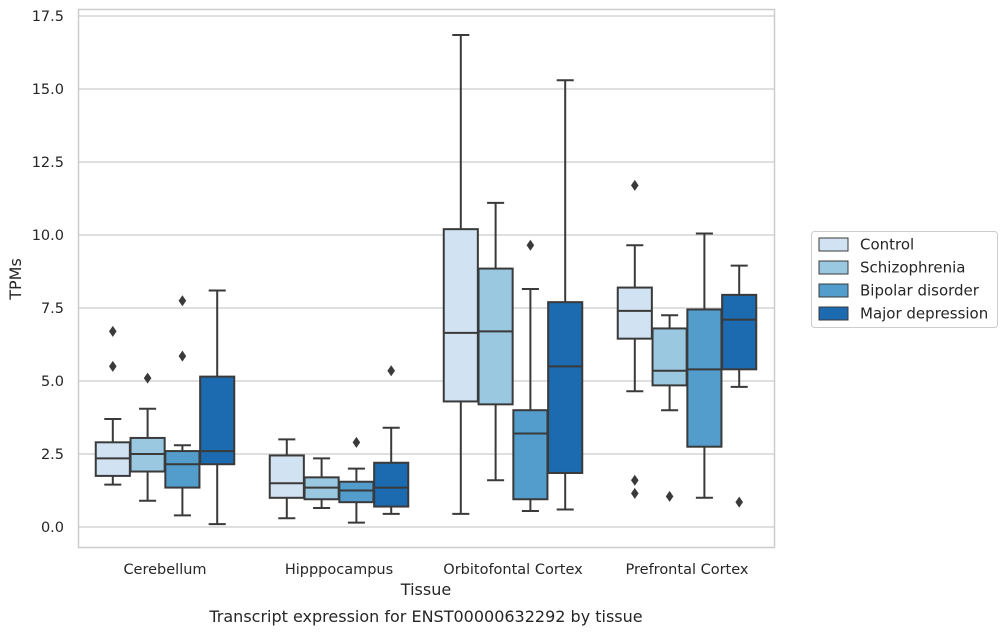 The image size is (1007, 634). I want to click on y-tick-labels: 0.0 2.5 5.0 7.5 10.0 12.5 15.0 17.5, so click(48, 272).